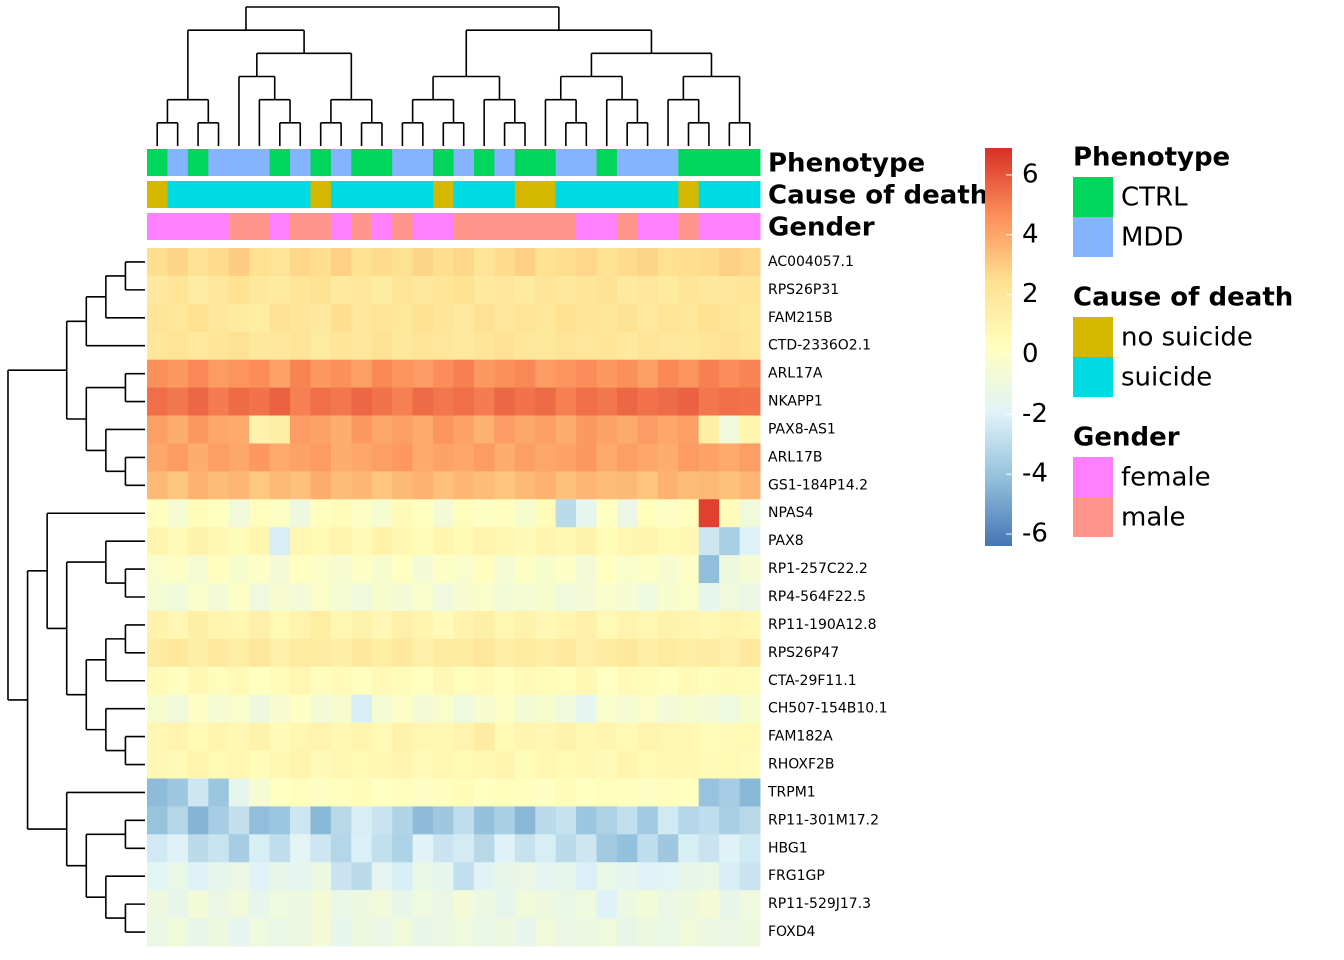  I want to click on row-label: FAM182A, so click(800, 737).